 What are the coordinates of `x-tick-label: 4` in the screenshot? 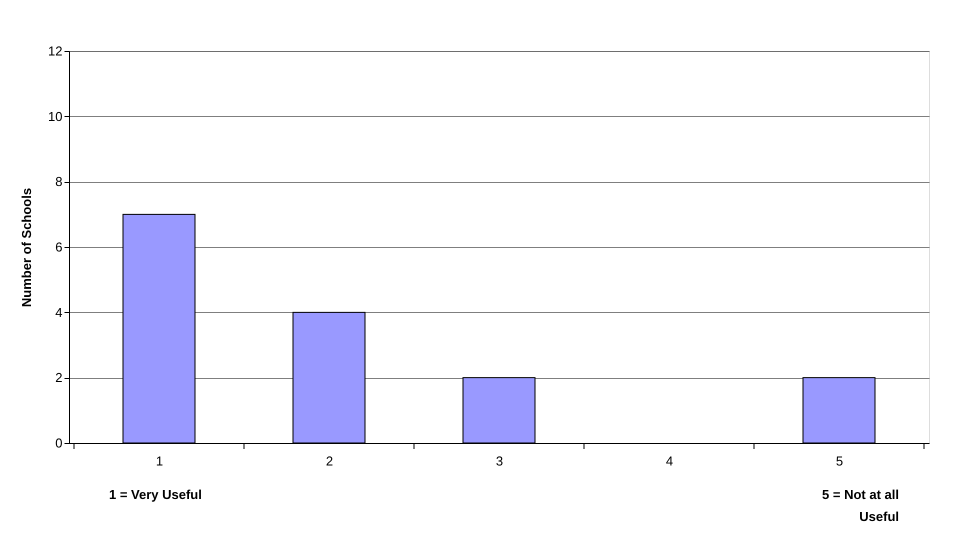 It's located at (670, 461).